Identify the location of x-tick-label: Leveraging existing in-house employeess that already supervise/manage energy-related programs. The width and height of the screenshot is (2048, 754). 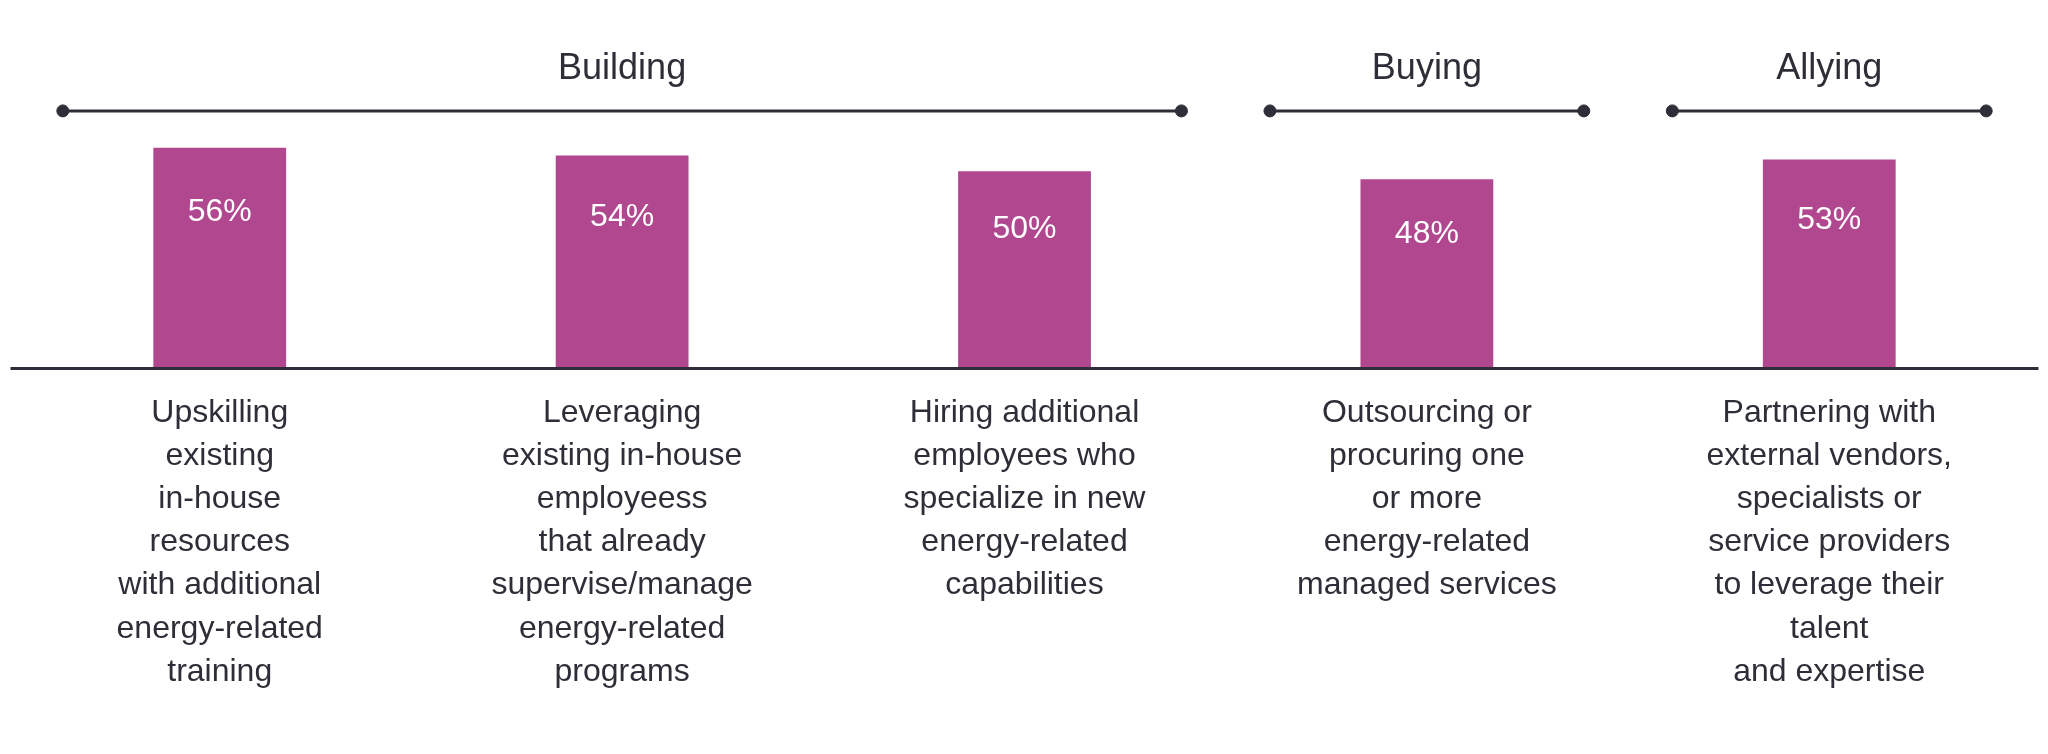
(622, 540).